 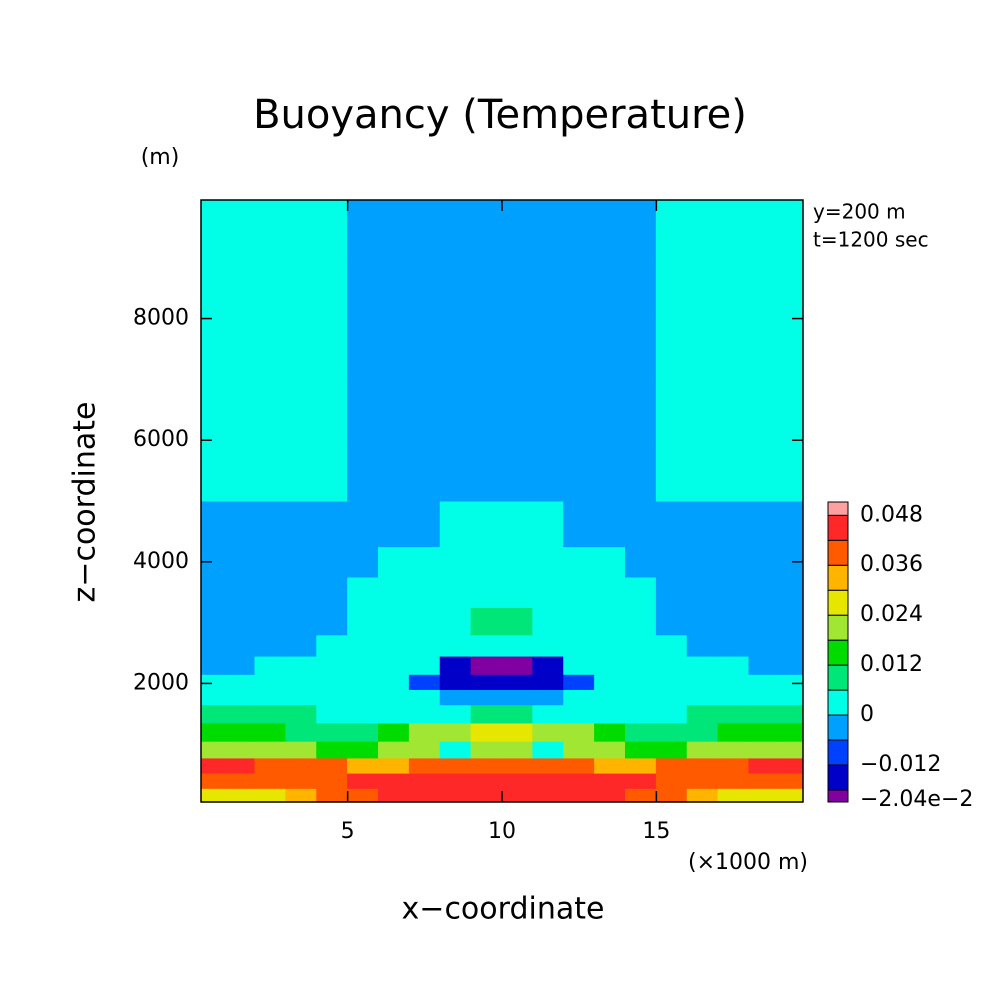 What do you see at coordinates (500, 115) in the screenshot?
I see `chart-title: Buoyancy (Temperature)` at bounding box center [500, 115].